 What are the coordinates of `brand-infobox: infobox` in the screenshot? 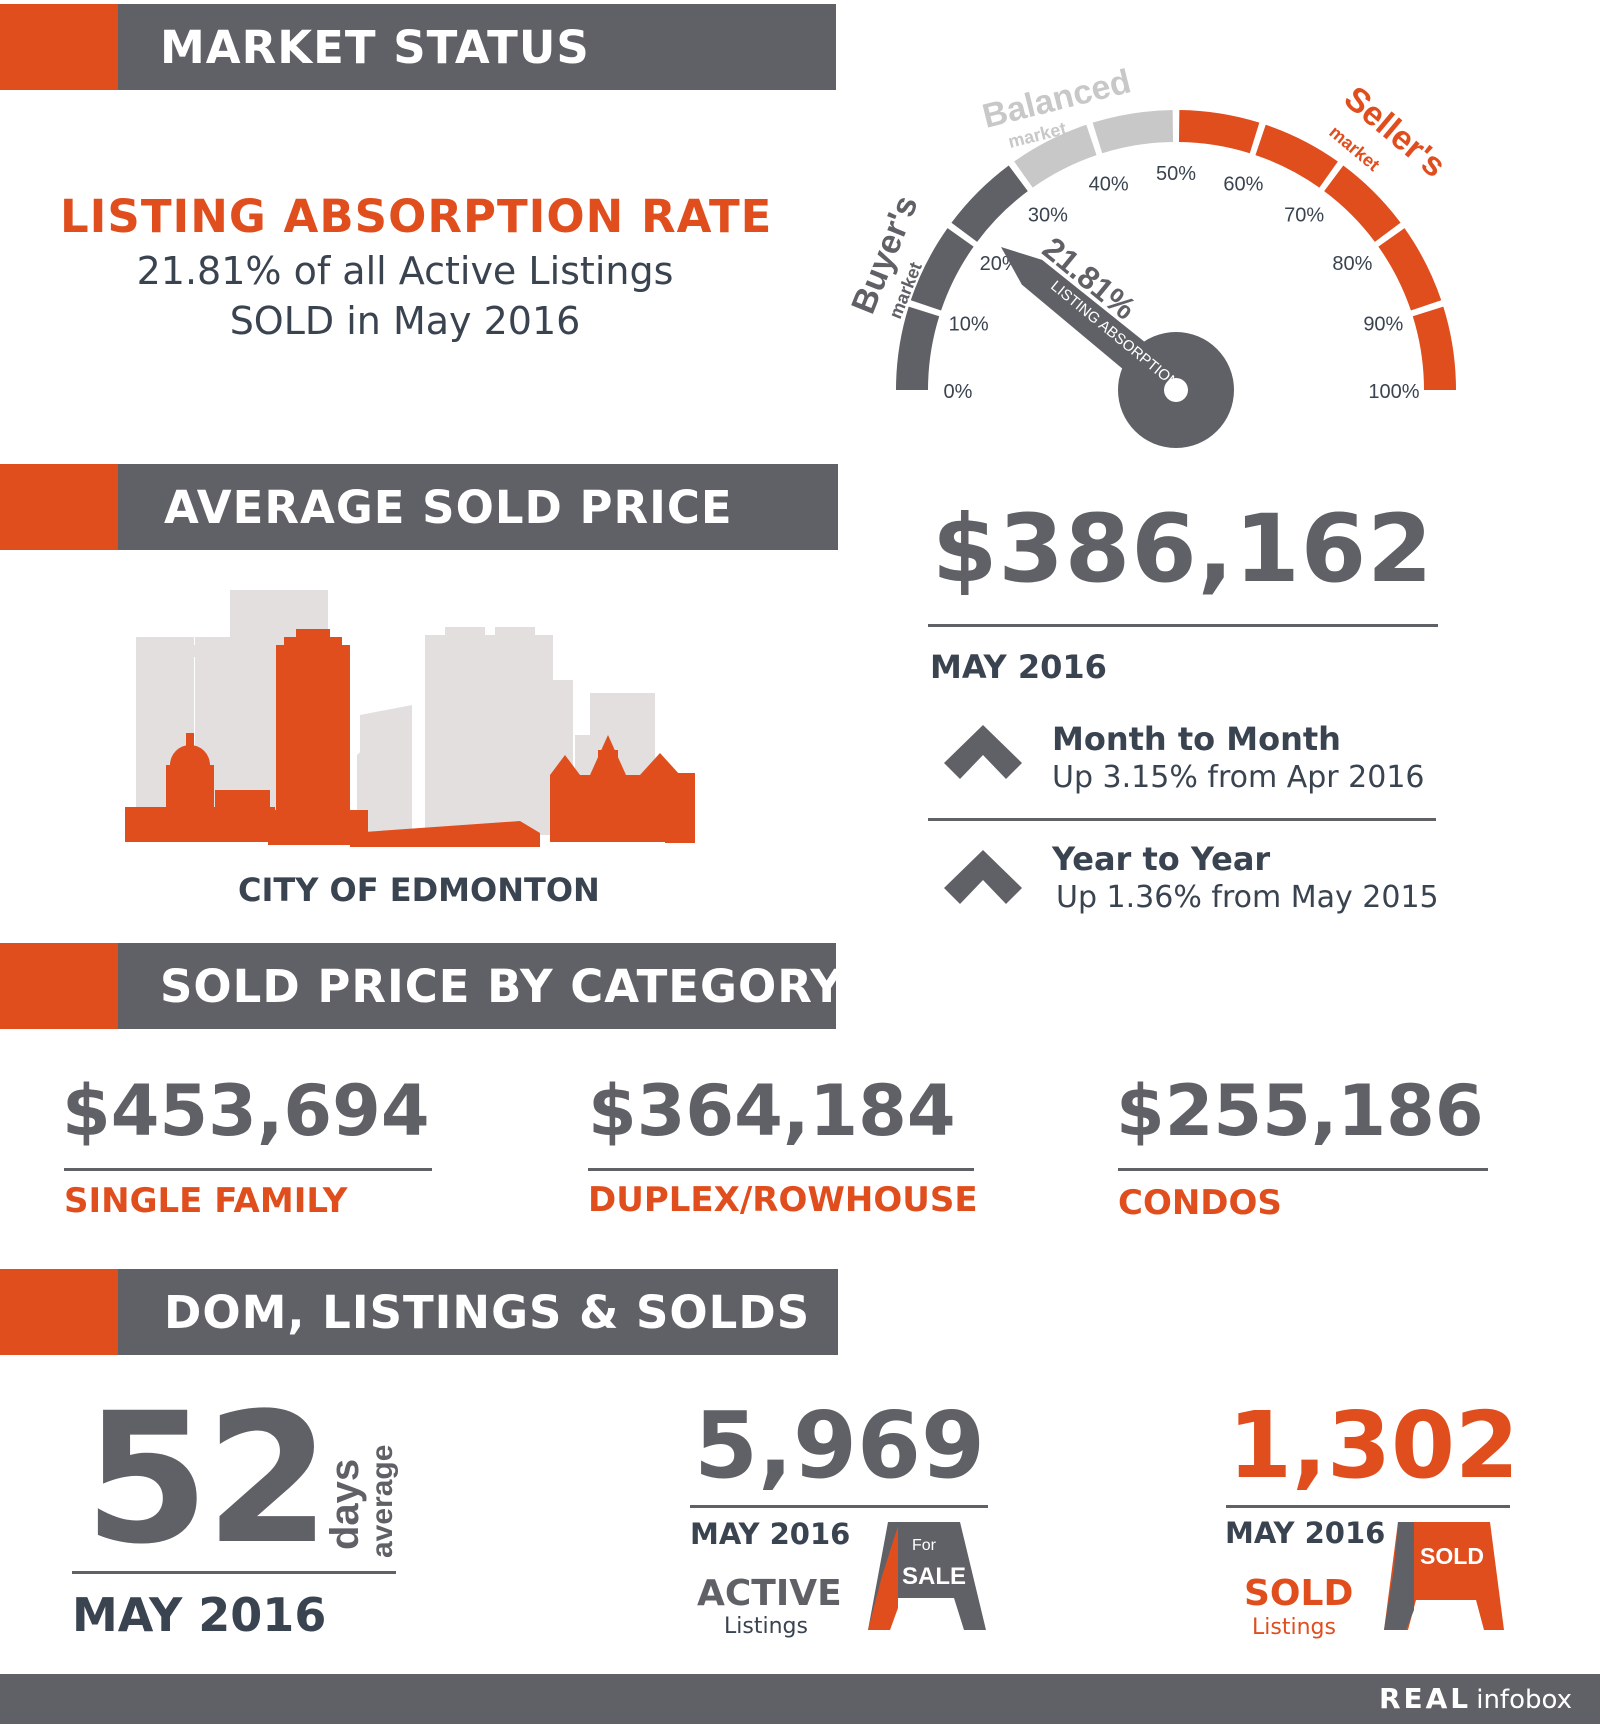 It's located at (1524, 1700).